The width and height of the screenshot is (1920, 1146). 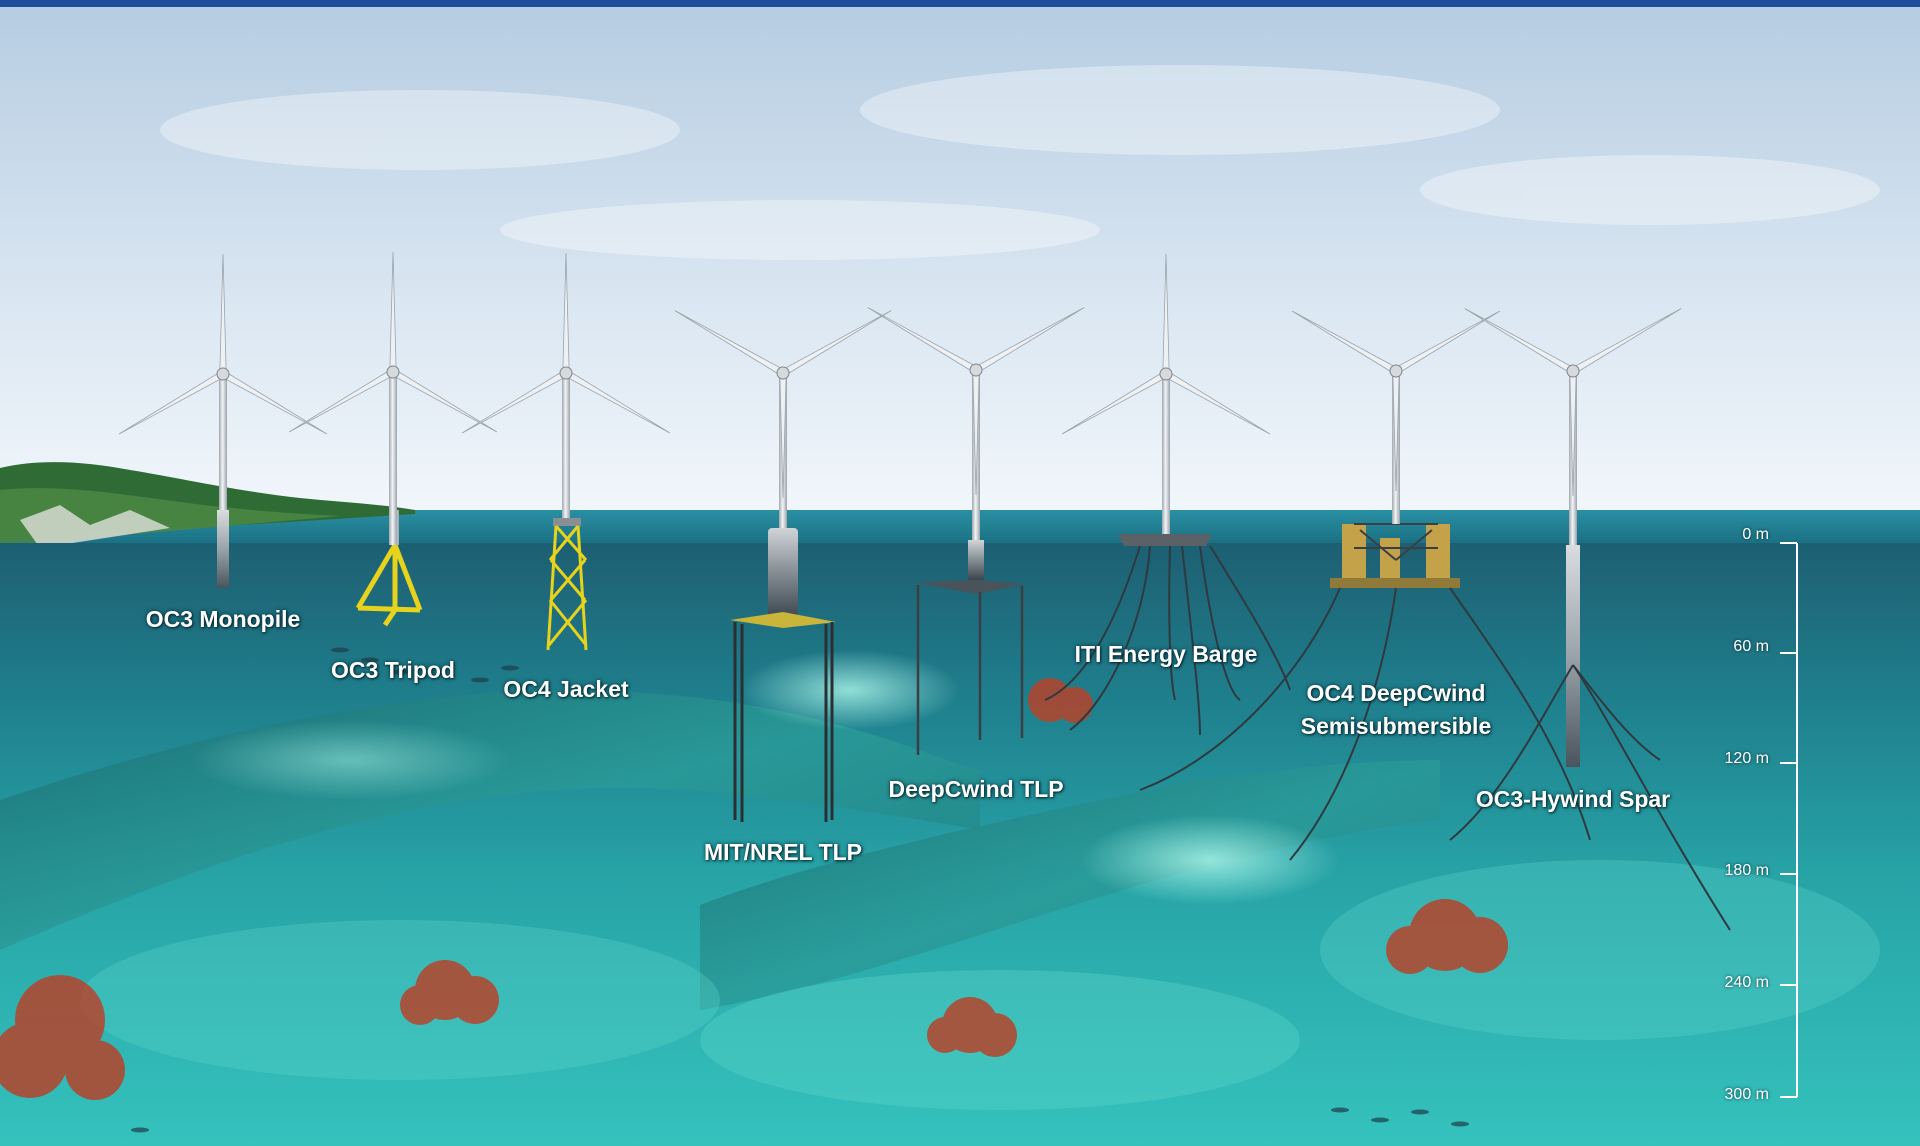 I want to click on label-mit-nrel-tlp: MIT/NREL TLP, so click(x=783, y=852).